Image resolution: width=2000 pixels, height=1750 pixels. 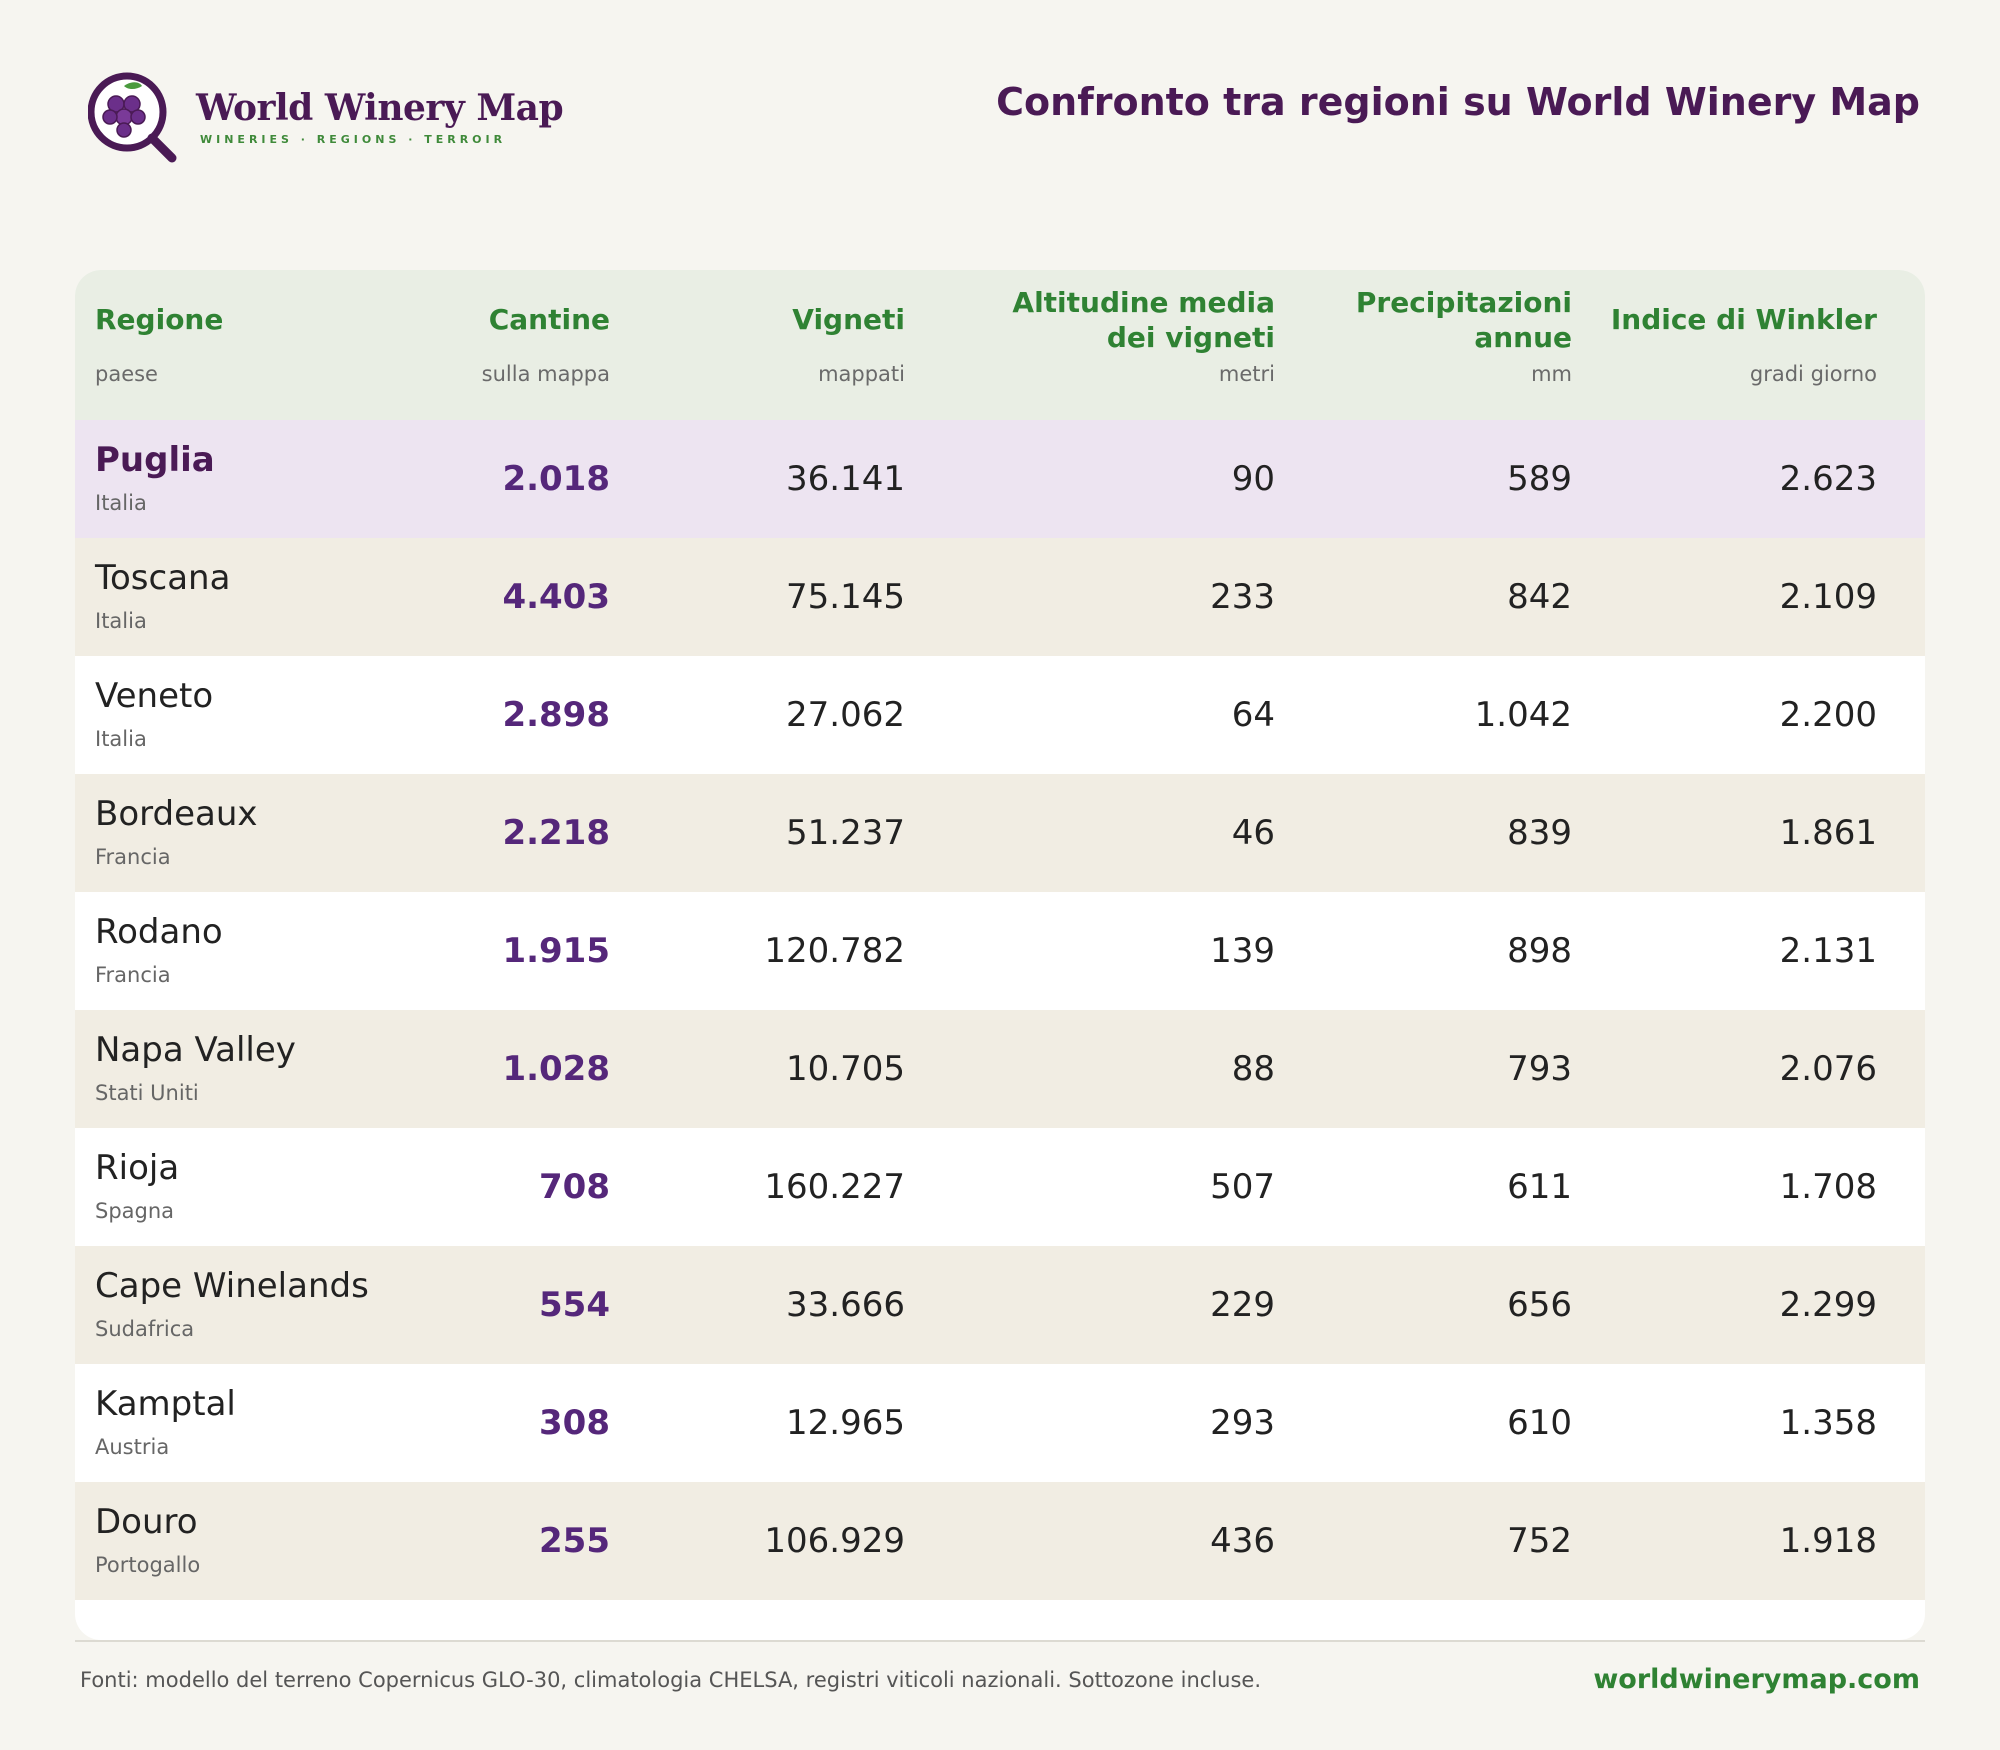 What do you see at coordinates (1551, 374) in the screenshot?
I see `column-unit: mm` at bounding box center [1551, 374].